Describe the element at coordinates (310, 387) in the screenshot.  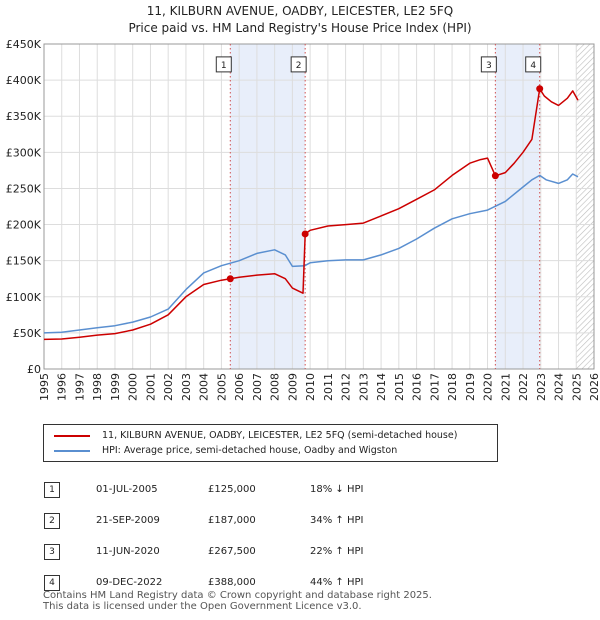
I see `x-tick-label: 2010` at that location.